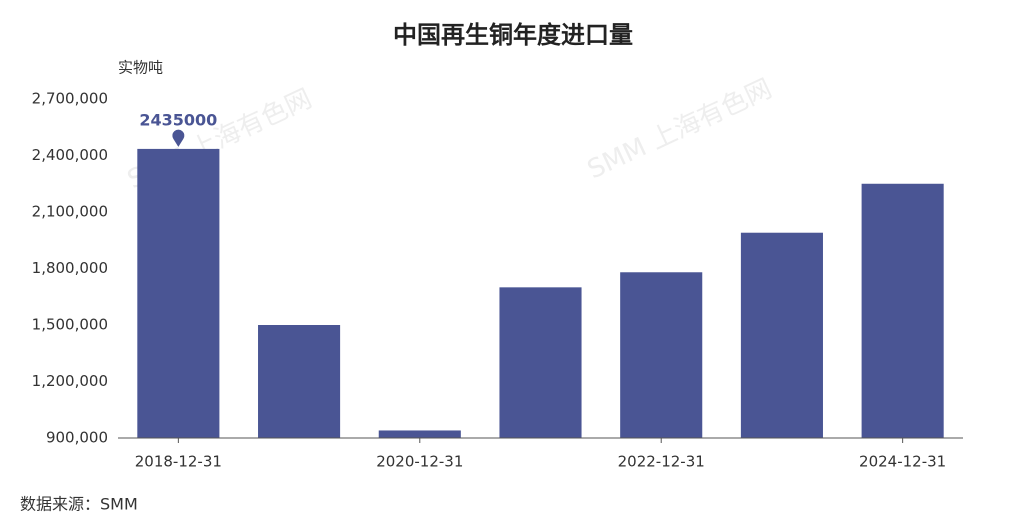  Describe the element at coordinates (70, 99) in the screenshot. I see `y-tick-label: 2,700,000` at that location.